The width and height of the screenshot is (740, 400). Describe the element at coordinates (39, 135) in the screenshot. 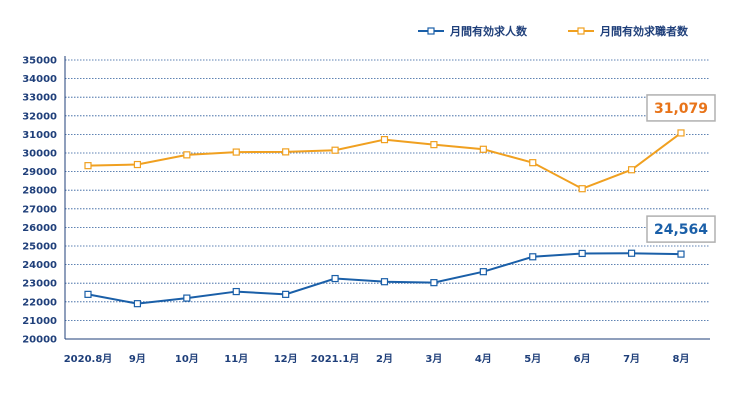

I see `y-tick-label: 31000` at that location.